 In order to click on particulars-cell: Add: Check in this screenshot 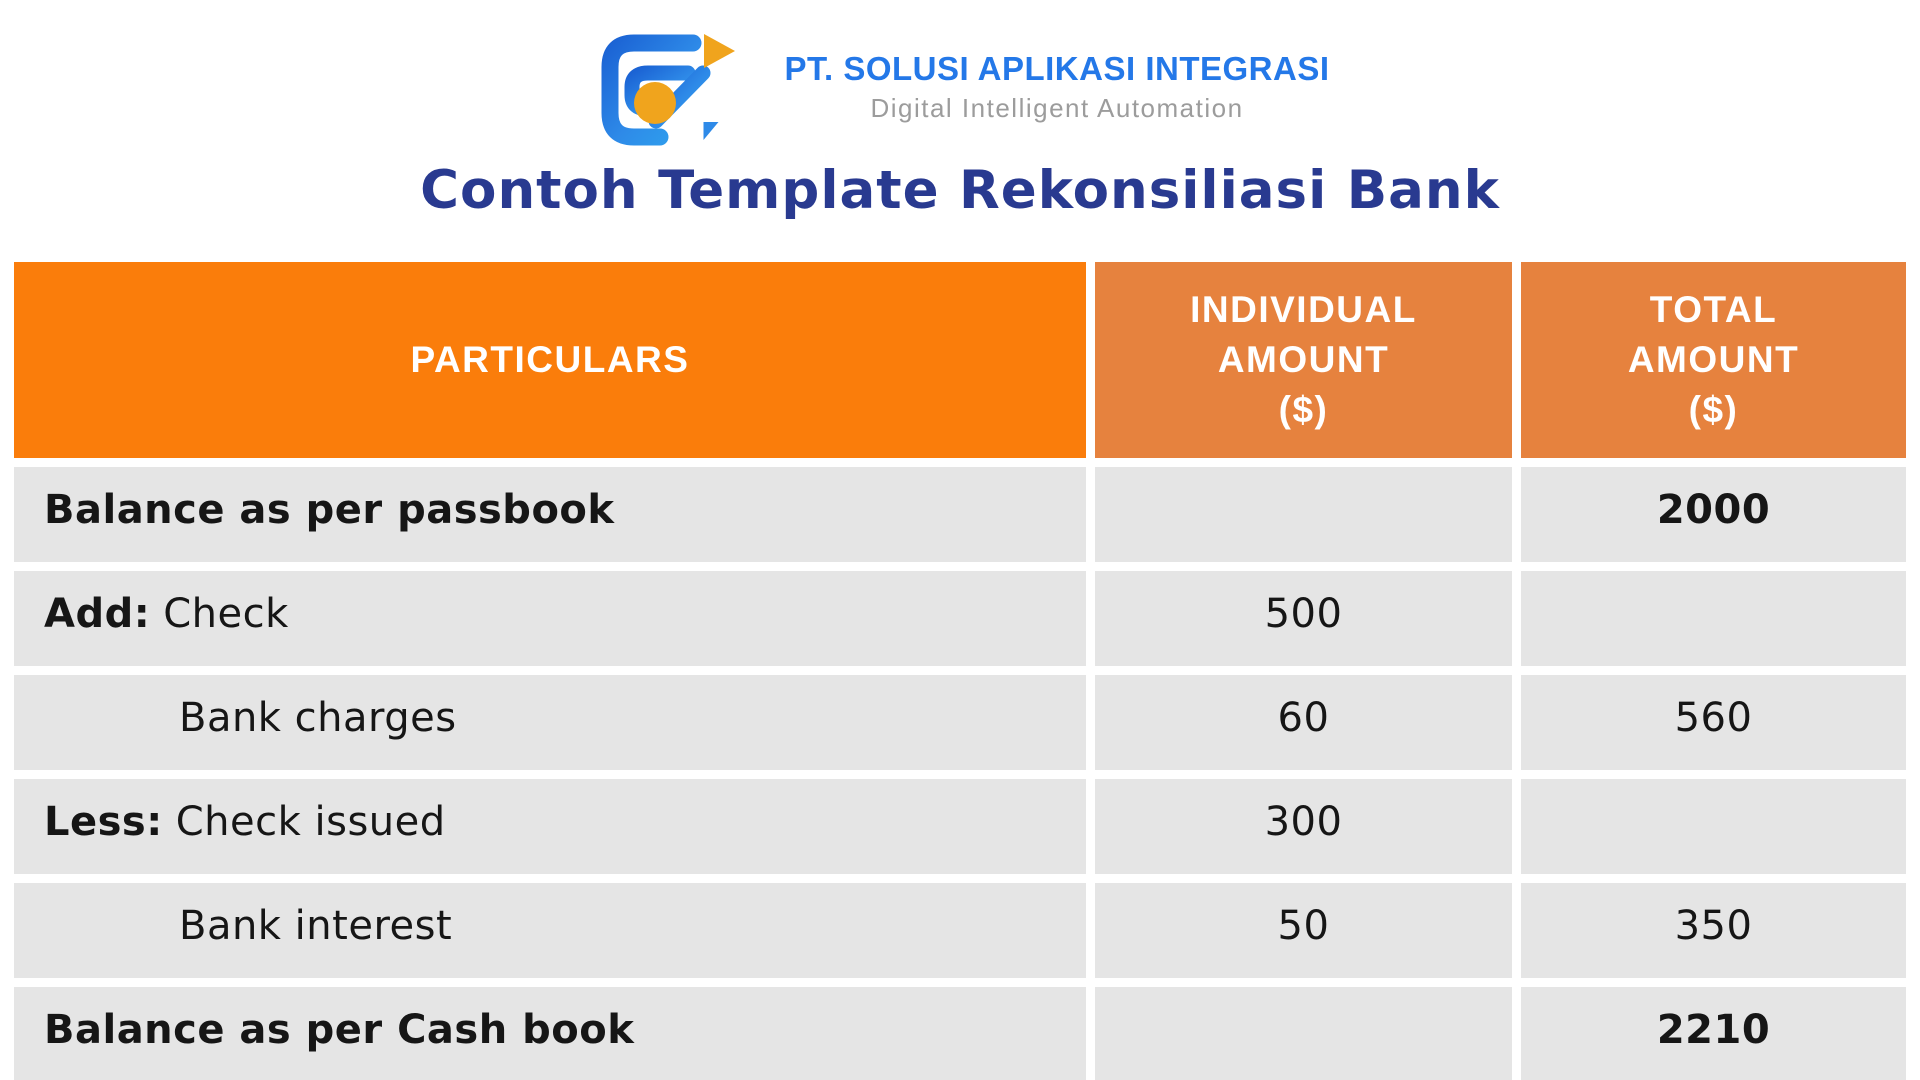, I will do `click(550, 618)`.